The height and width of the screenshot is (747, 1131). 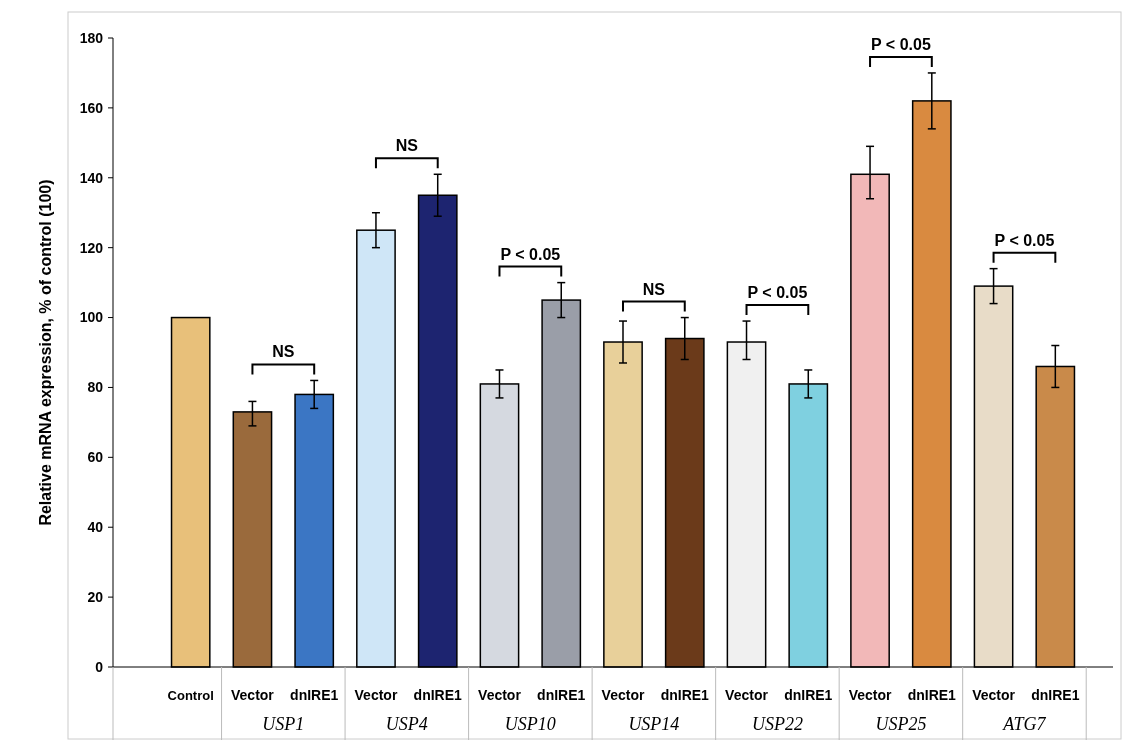 What do you see at coordinates (901, 724) in the screenshot?
I see `text: USP25` at bounding box center [901, 724].